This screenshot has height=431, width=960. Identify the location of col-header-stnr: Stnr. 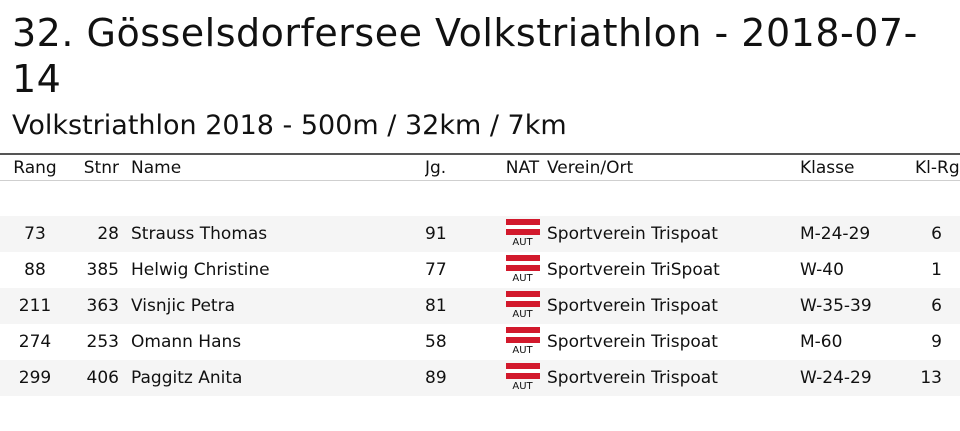
(97, 168).